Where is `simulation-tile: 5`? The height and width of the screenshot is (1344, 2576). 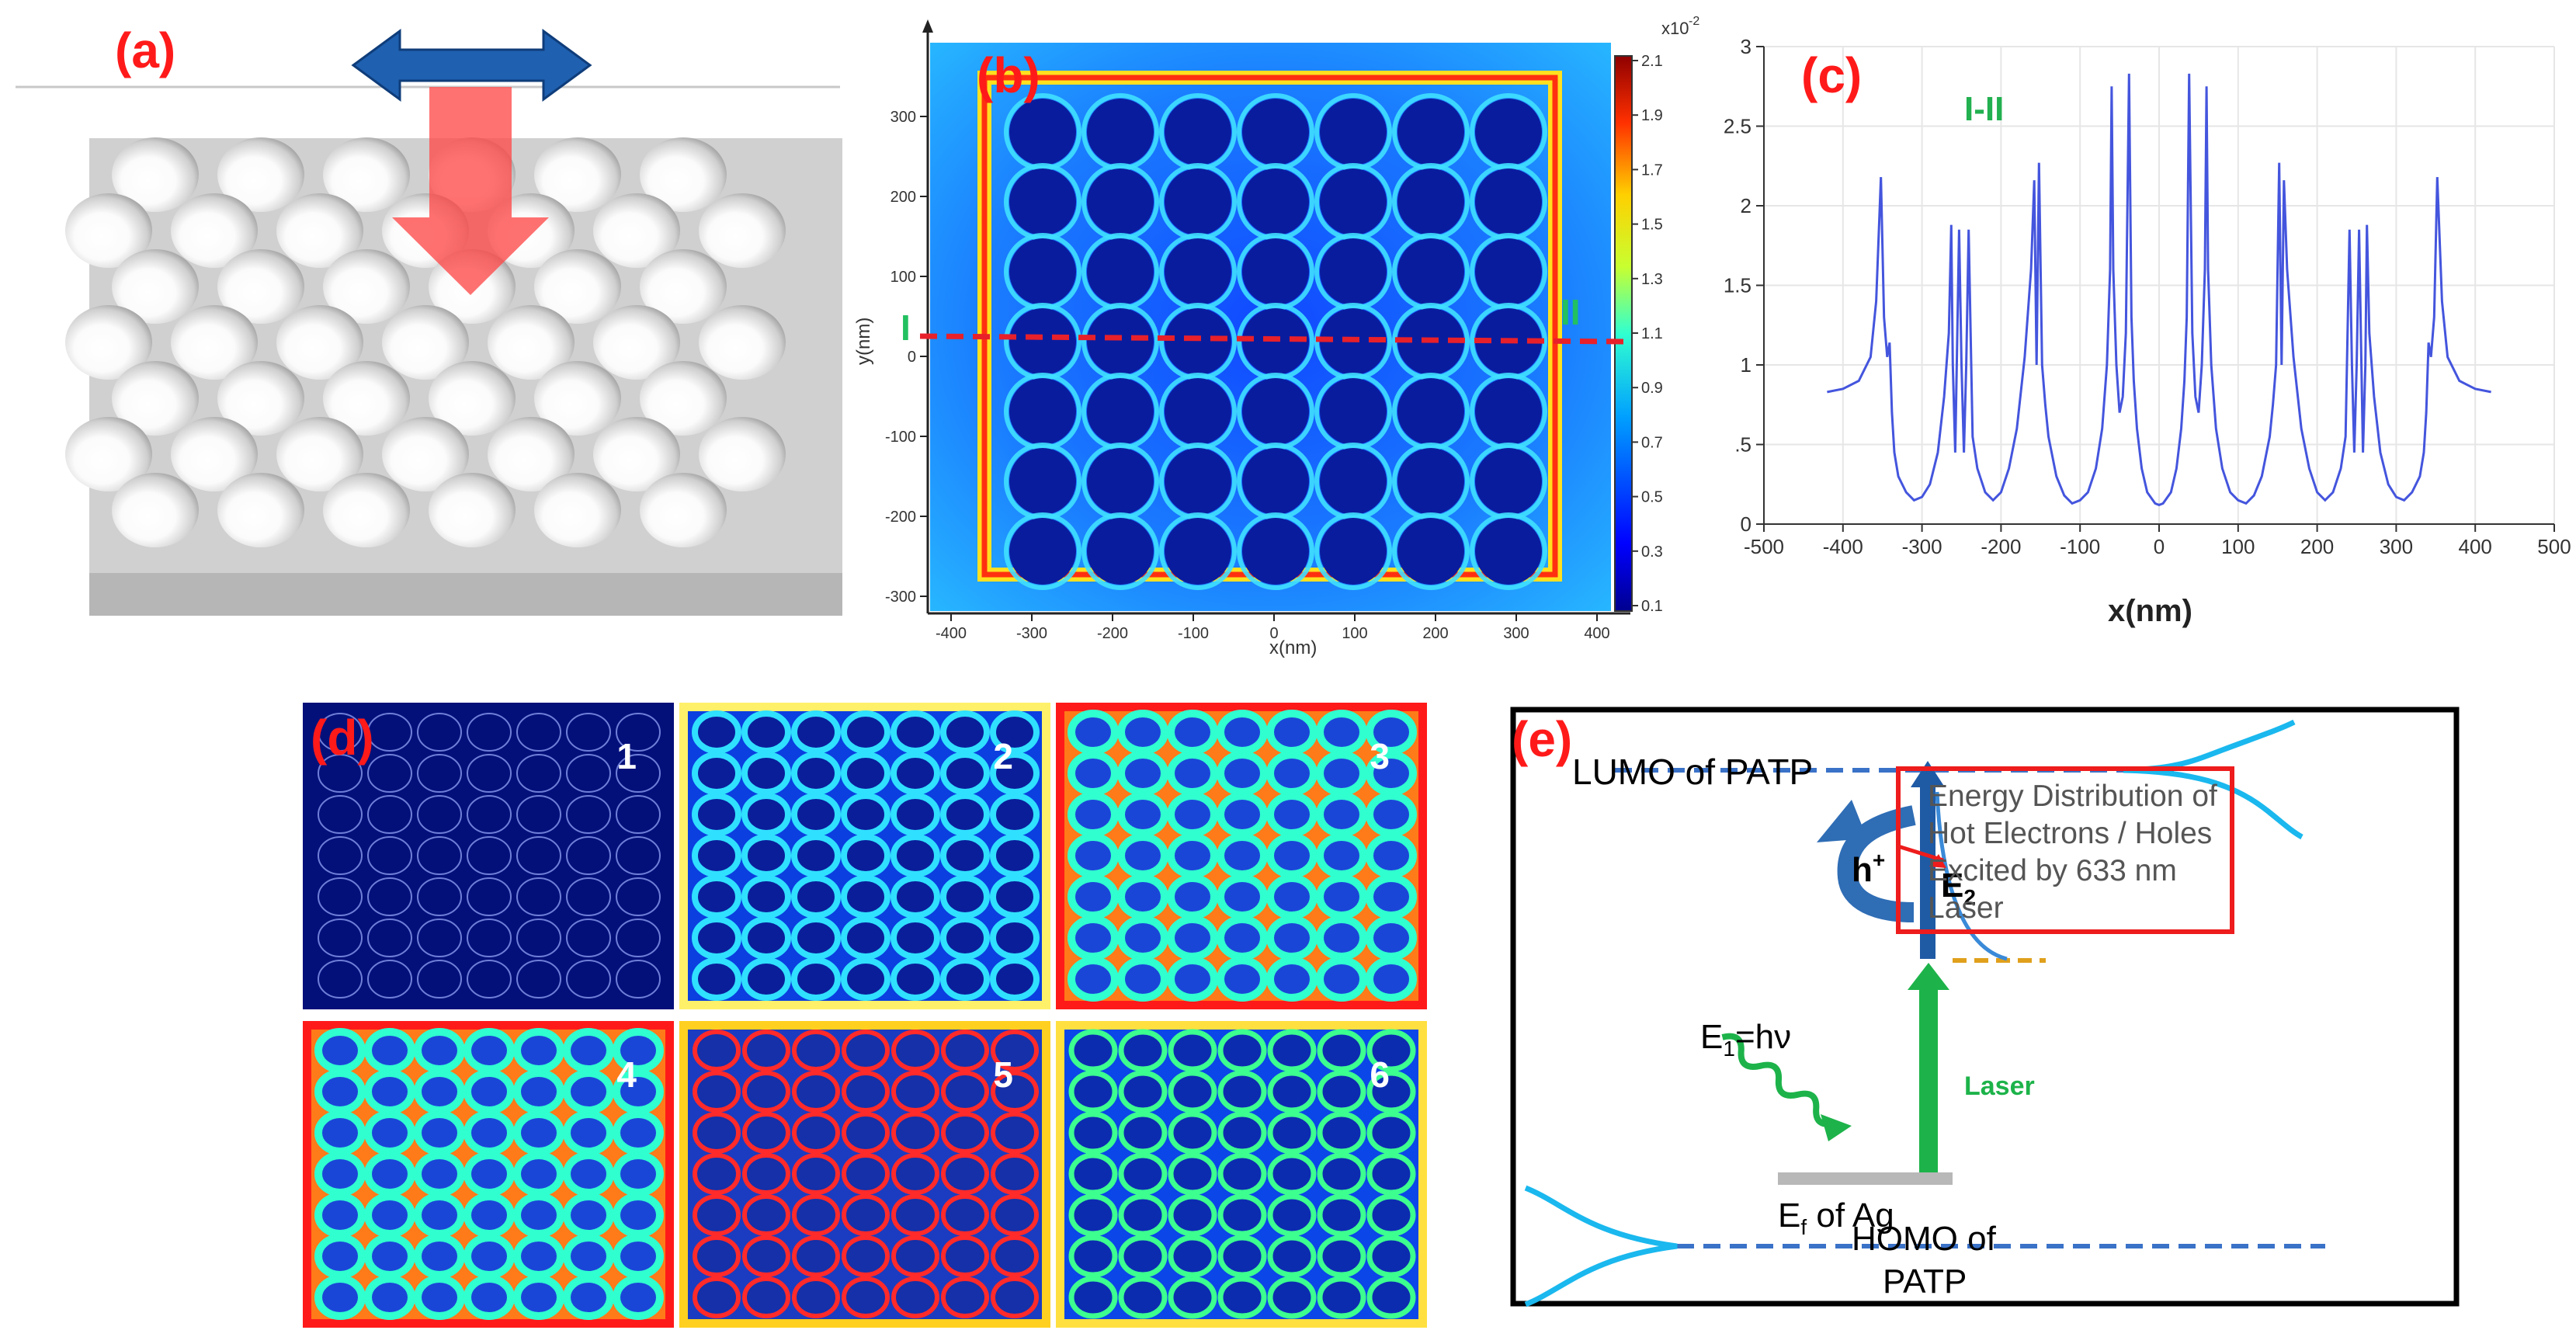 simulation-tile: 5 is located at coordinates (865, 1174).